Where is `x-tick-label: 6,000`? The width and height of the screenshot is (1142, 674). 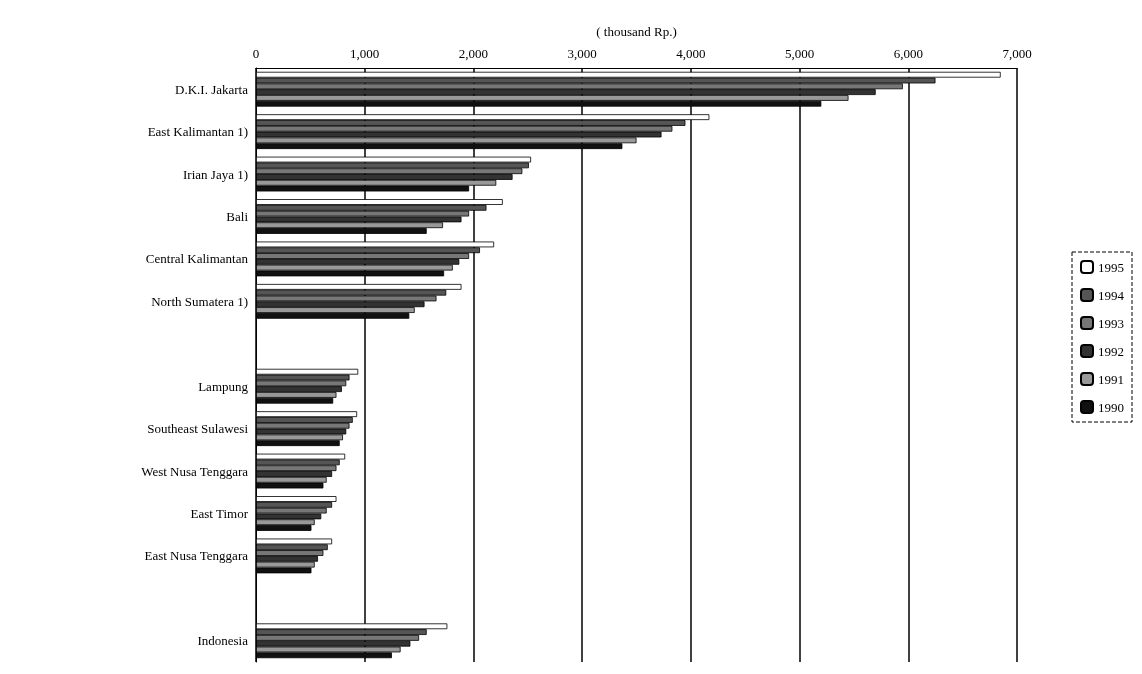 x-tick-label: 6,000 is located at coordinates (908, 53).